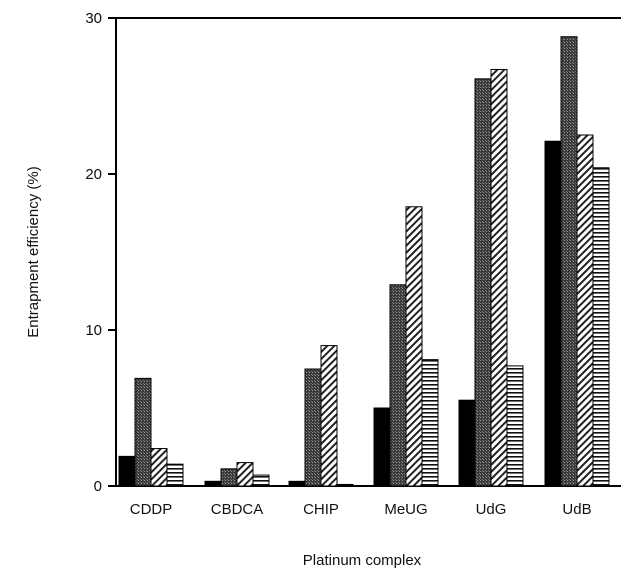  Describe the element at coordinates (491, 509) in the screenshot. I see `x-tick-label-udg: UdG` at that location.